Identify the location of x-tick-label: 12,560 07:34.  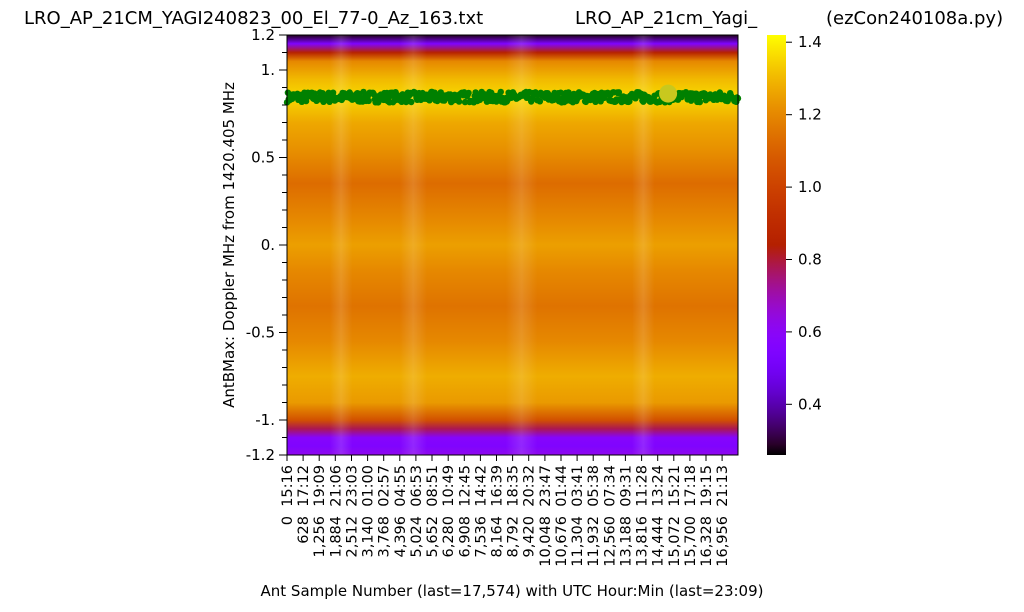
(610, 516).